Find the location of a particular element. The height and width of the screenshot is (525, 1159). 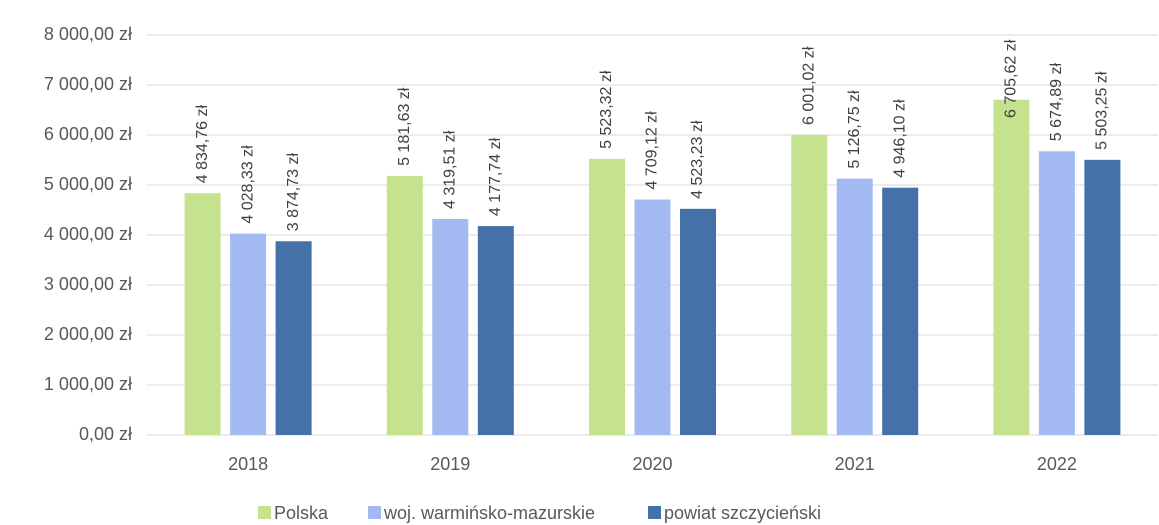

data-label: 4 523,23 zł is located at coordinates (697, 159).